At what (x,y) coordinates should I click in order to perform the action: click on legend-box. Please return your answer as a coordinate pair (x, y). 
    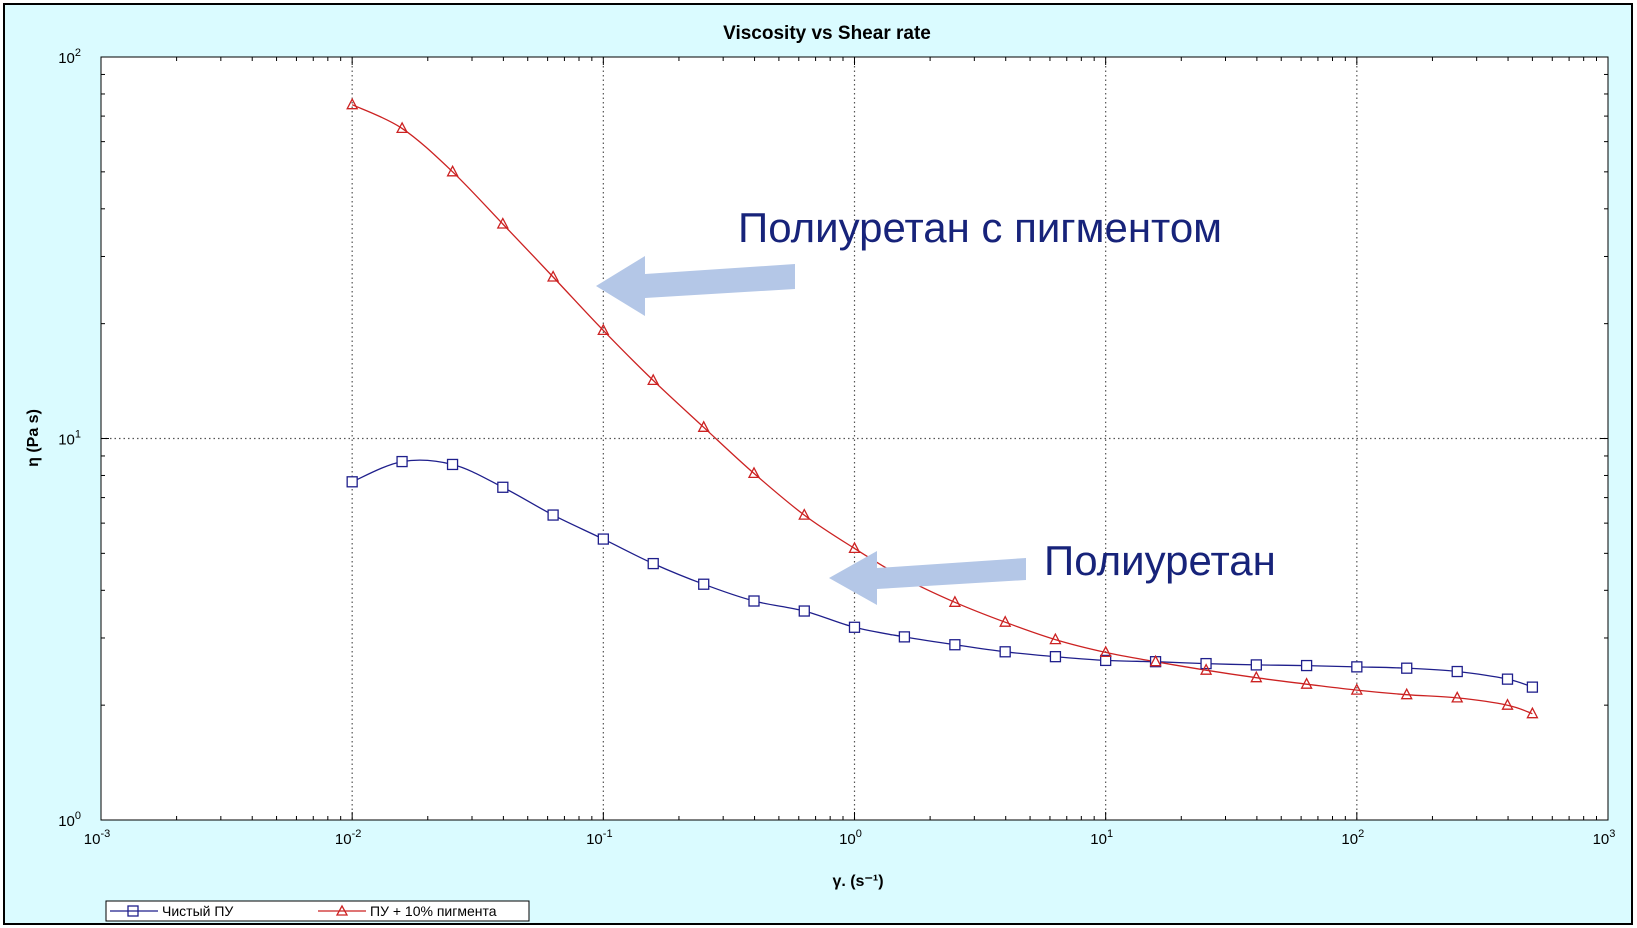
    Looking at the image, I should click on (317, 911).